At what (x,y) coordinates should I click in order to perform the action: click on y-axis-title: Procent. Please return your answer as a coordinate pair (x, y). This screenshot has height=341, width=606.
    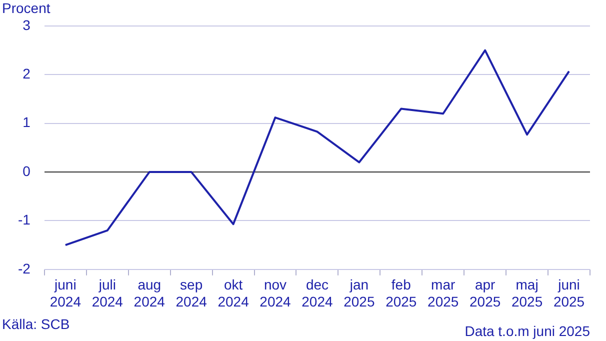
    Looking at the image, I should click on (26, 8).